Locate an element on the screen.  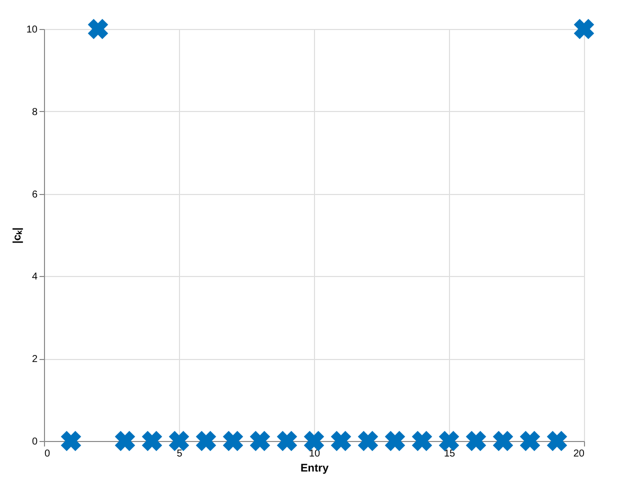
x-tick-label: 20 is located at coordinates (579, 454).